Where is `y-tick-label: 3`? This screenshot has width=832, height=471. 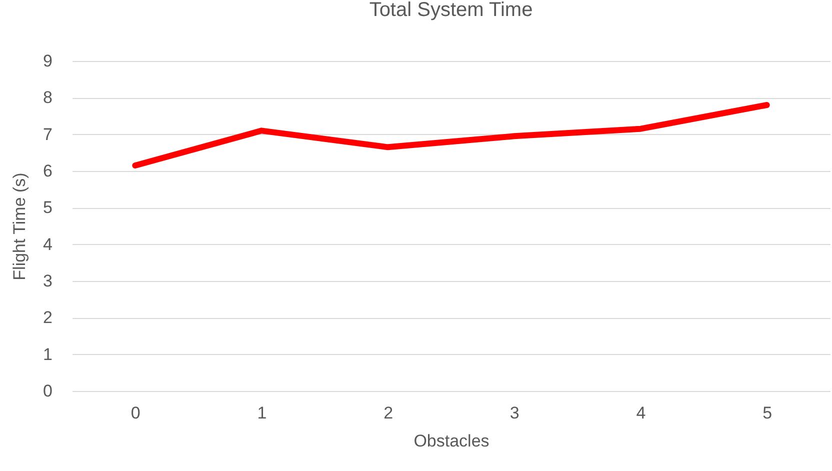
y-tick-label: 3 is located at coordinates (47, 281).